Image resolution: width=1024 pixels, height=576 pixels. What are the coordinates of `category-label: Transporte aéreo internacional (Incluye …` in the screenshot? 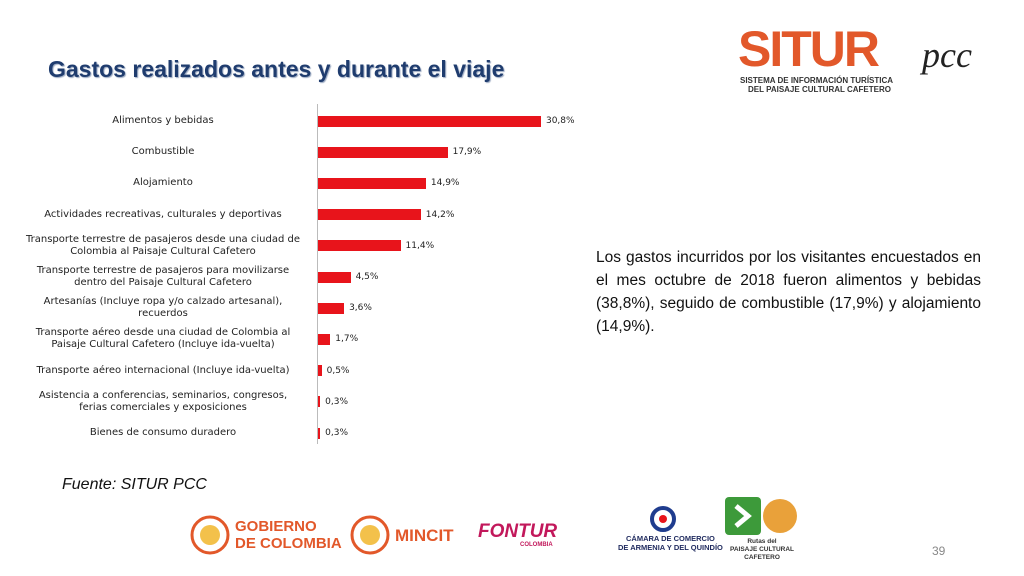 It's located at (163, 370).